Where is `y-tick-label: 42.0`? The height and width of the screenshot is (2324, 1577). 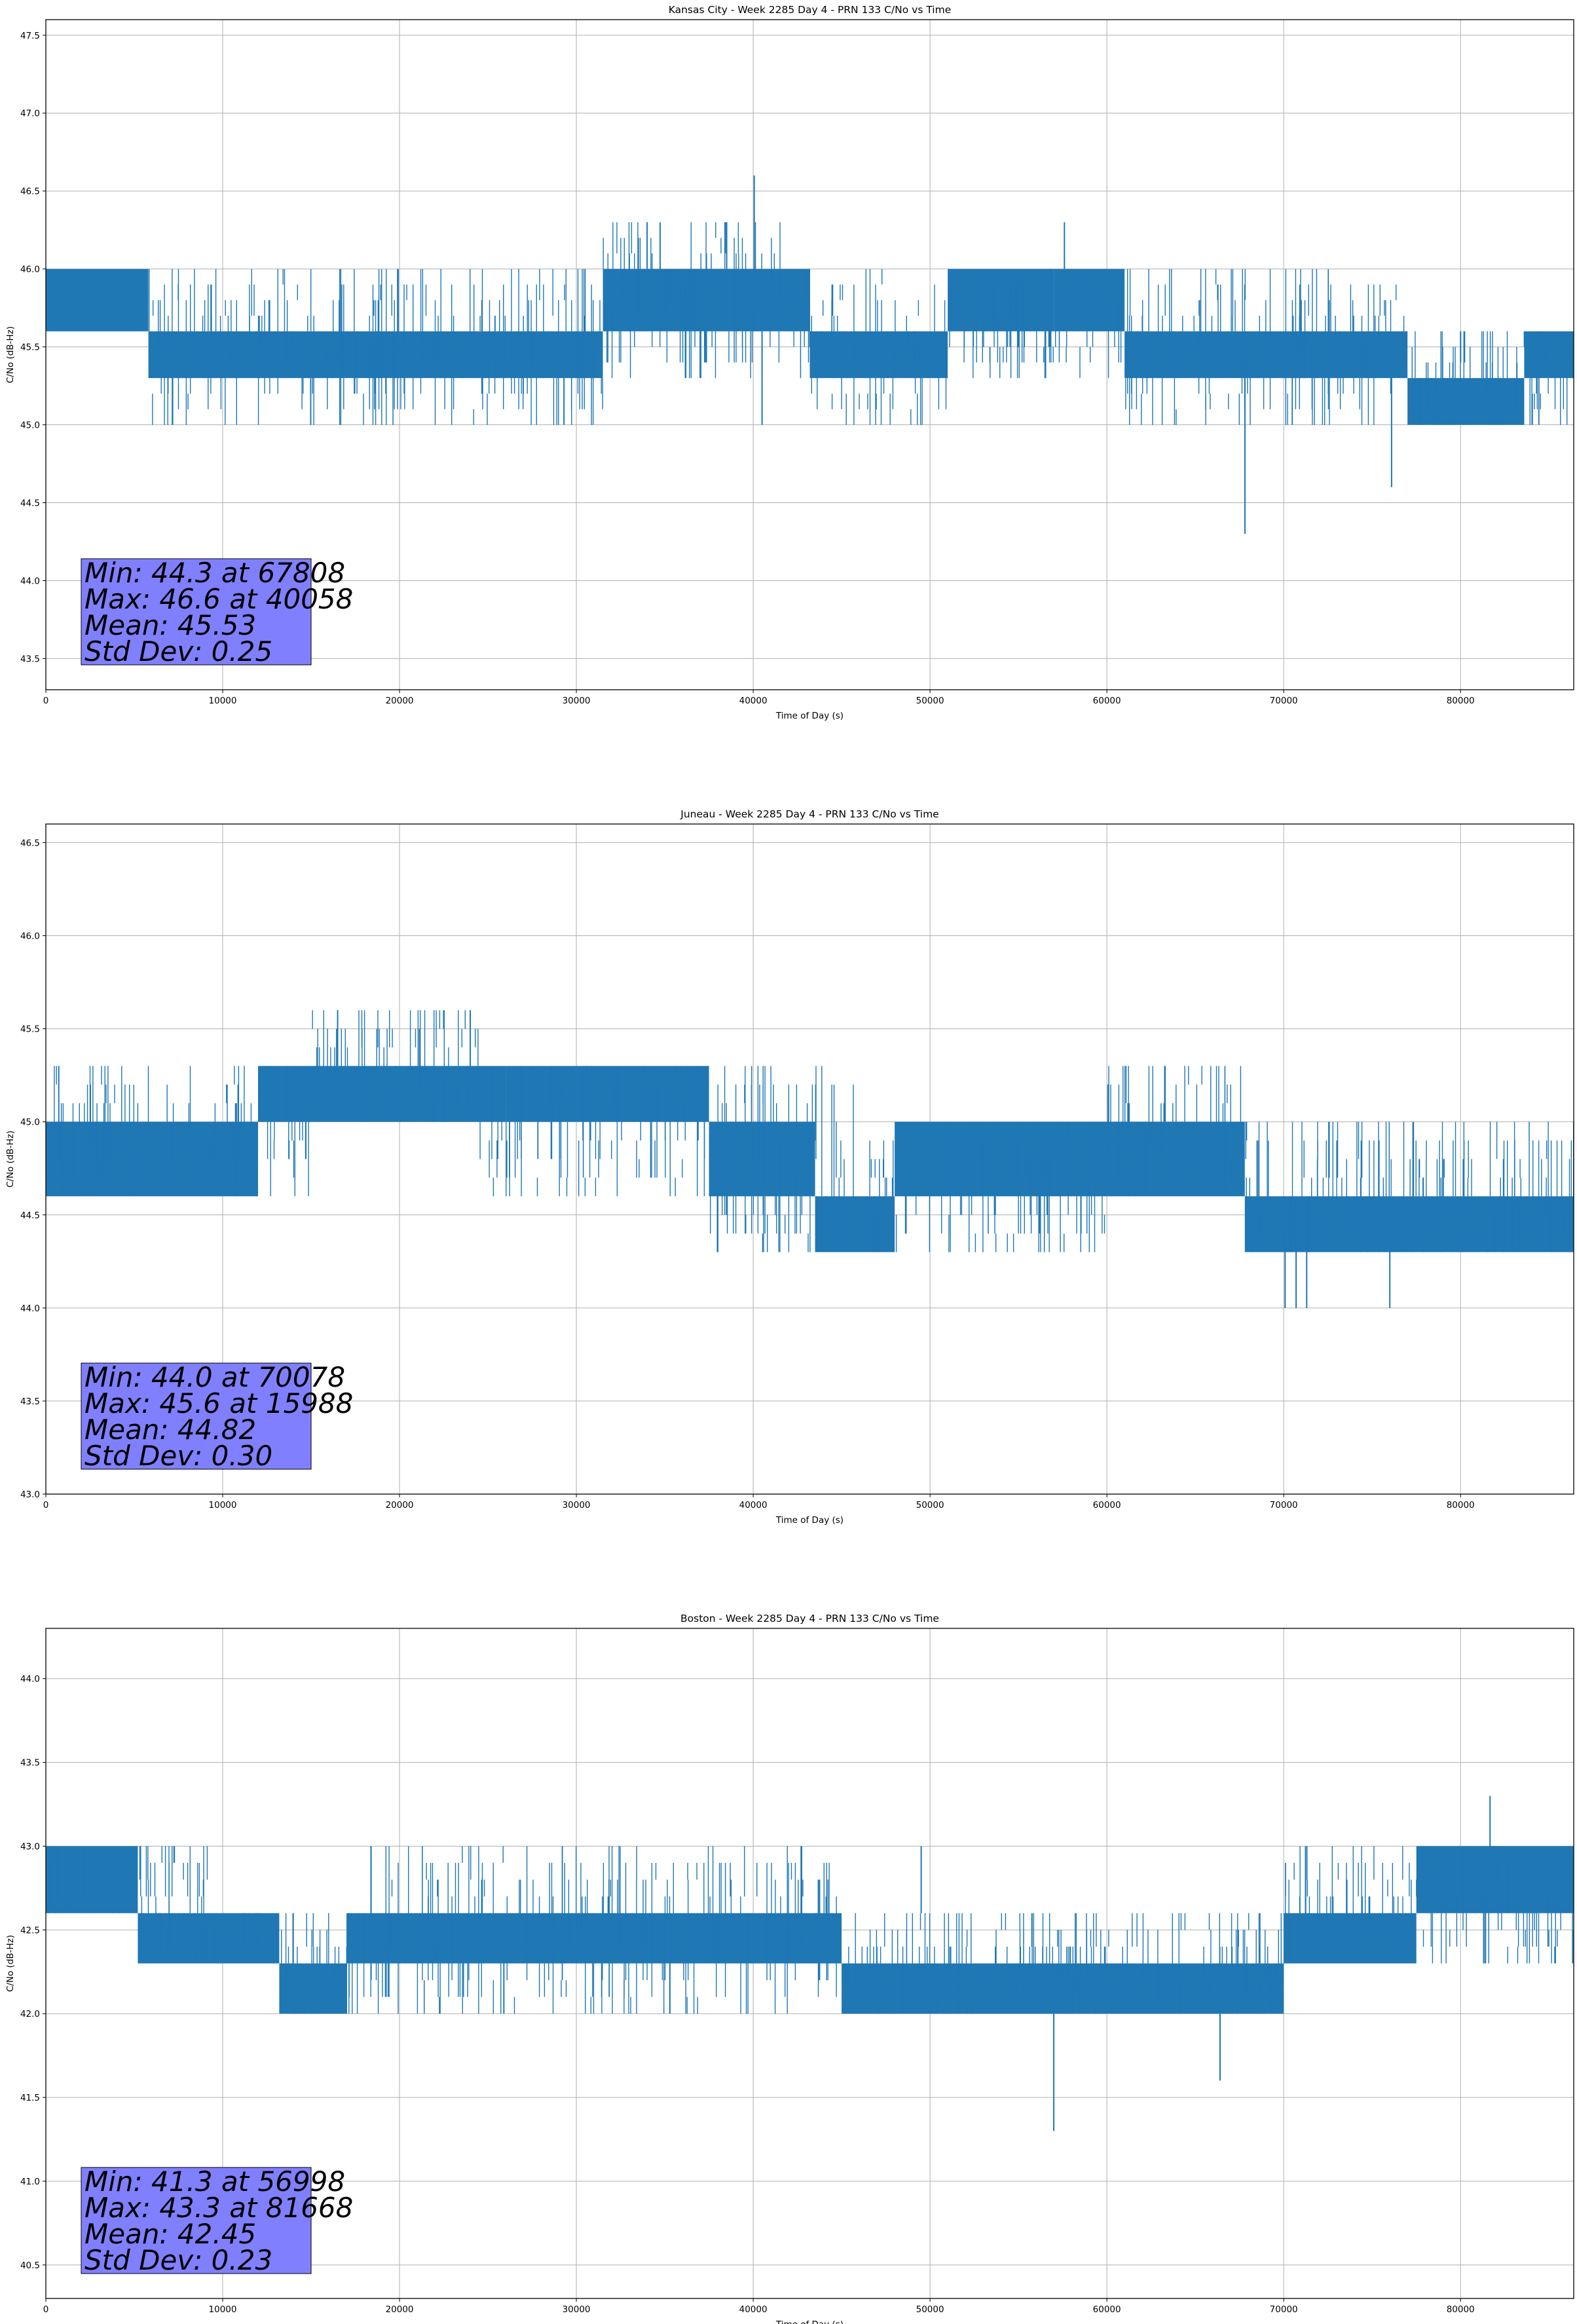 y-tick-label: 42.0 is located at coordinates (30, 2014).